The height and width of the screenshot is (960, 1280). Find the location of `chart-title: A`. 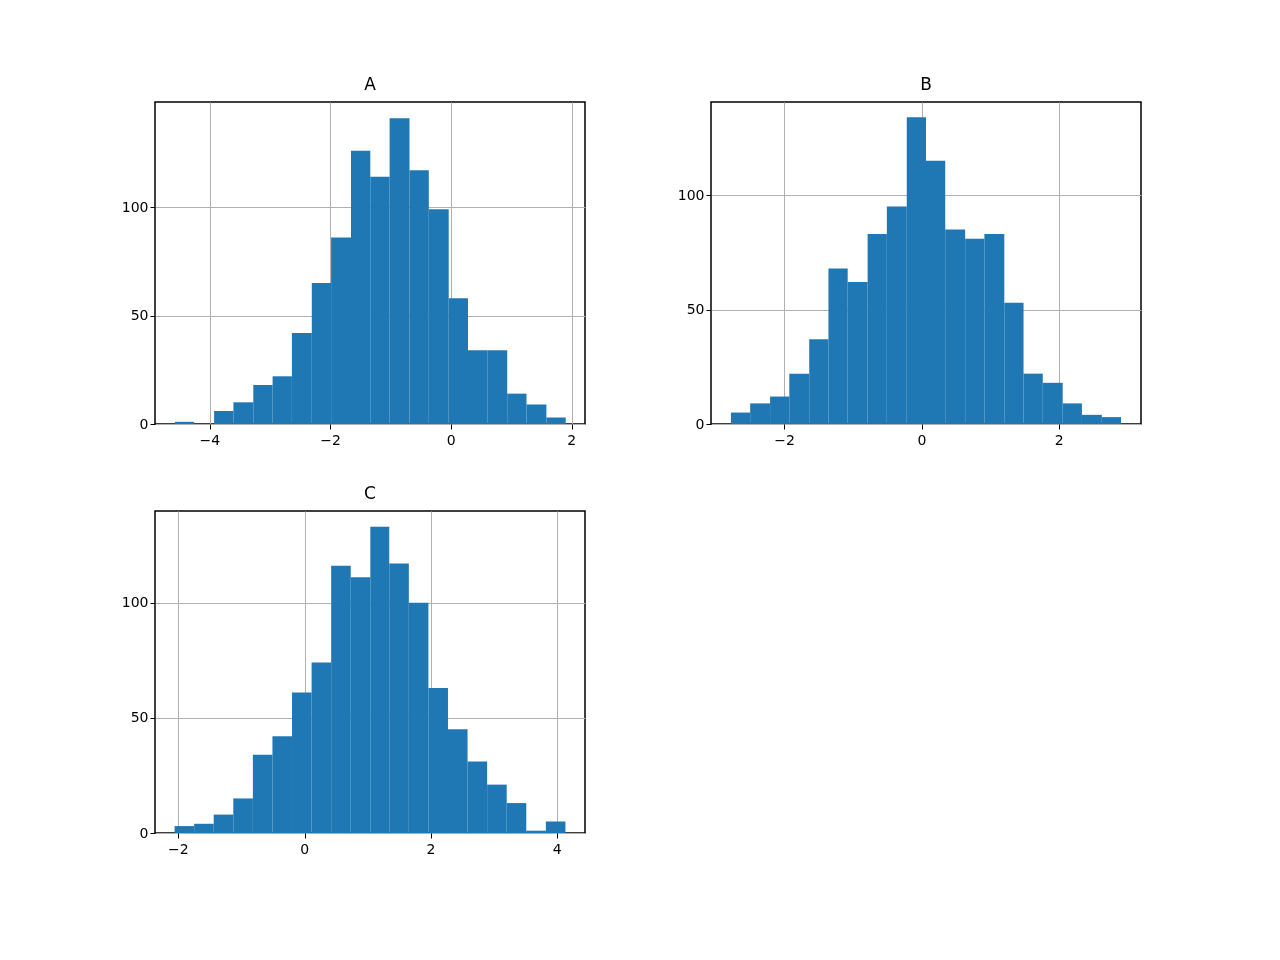

chart-title: A is located at coordinates (370, 84).